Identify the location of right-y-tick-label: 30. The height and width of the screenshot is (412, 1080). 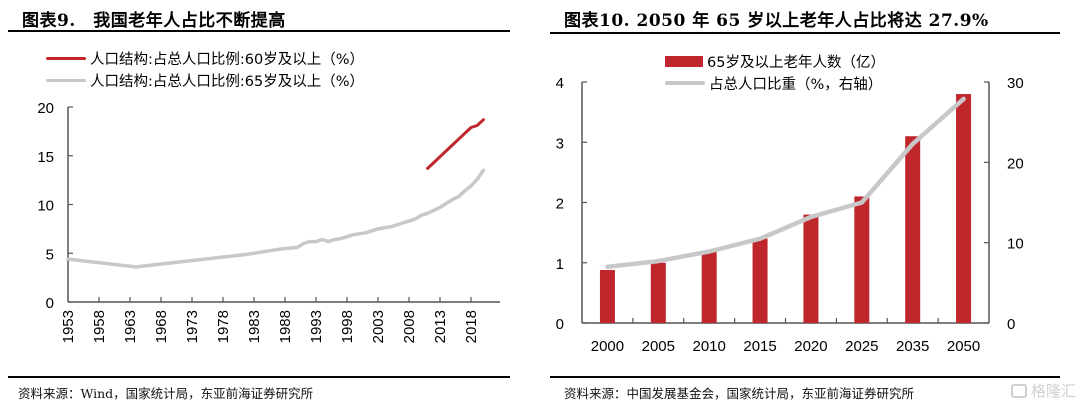
(1015, 83).